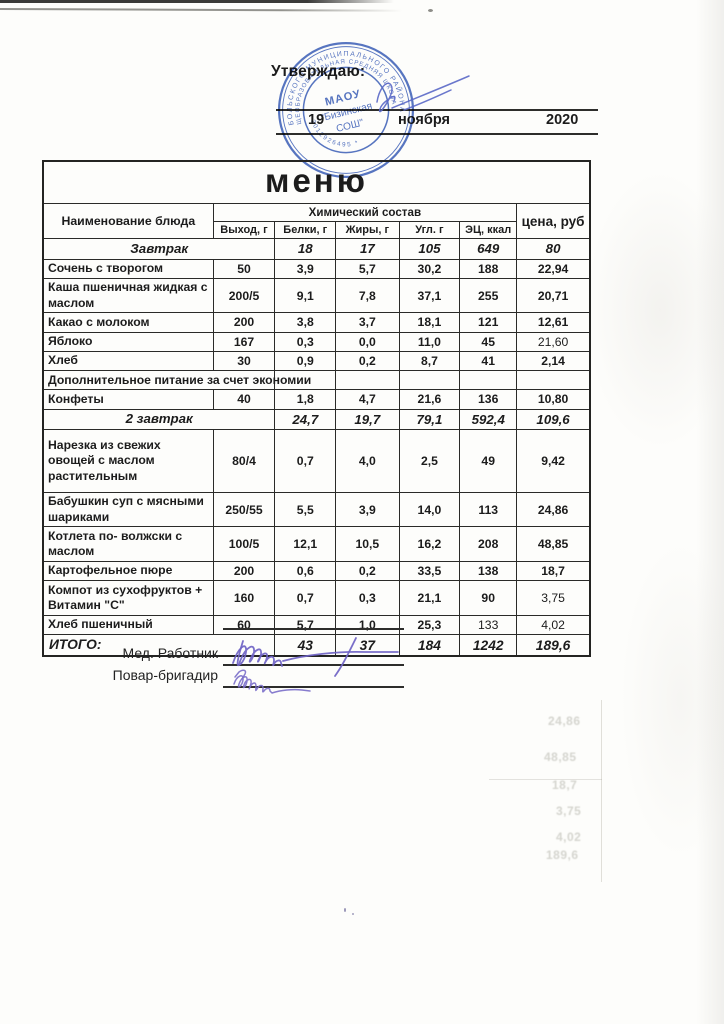  What do you see at coordinates (128, 598) in the screenshot?
I see `dish-name-cell: Компот из сухофруктов + Витамин "С"` at bounding box center [128, 598].